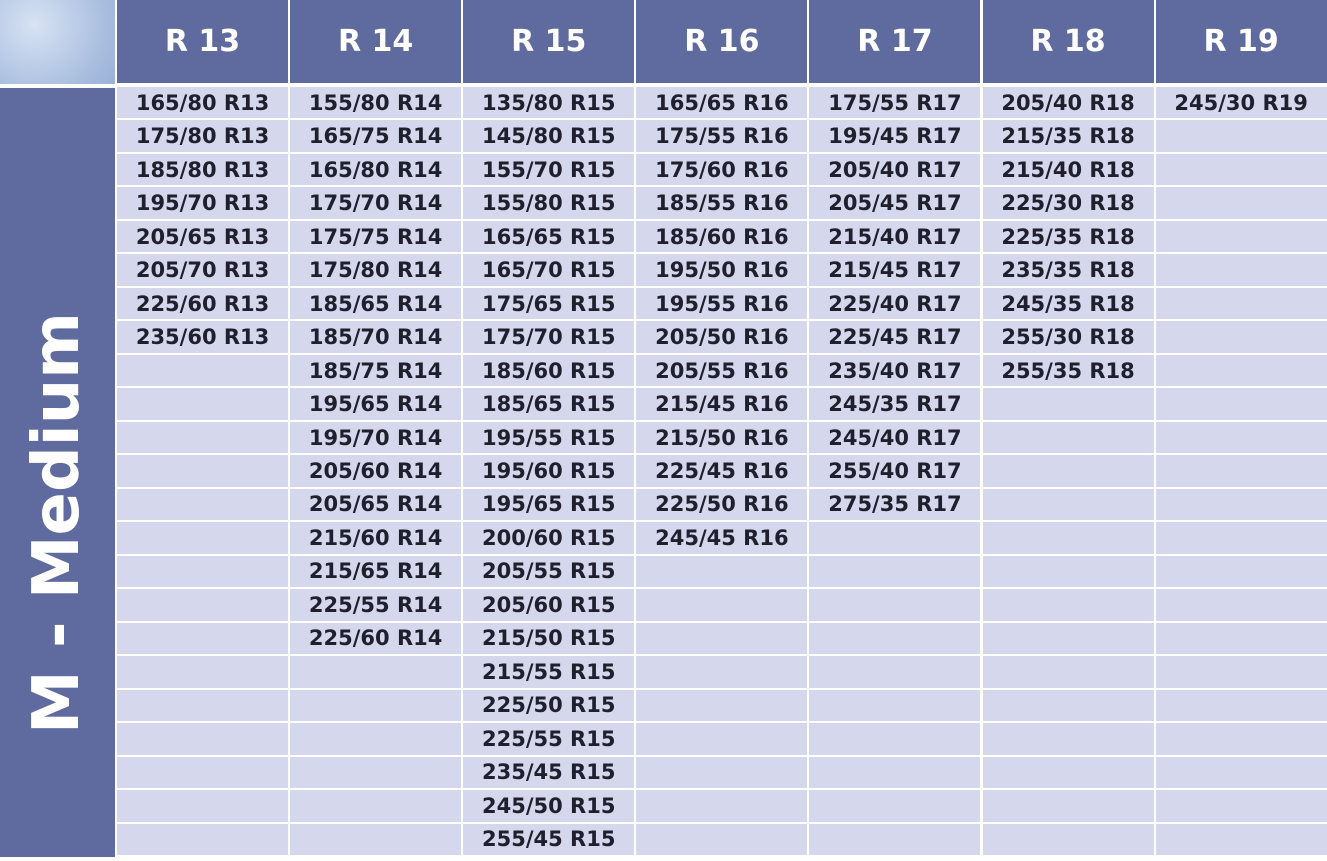  I want to click on tire-size: 185/75 R14, so click(376, 370).